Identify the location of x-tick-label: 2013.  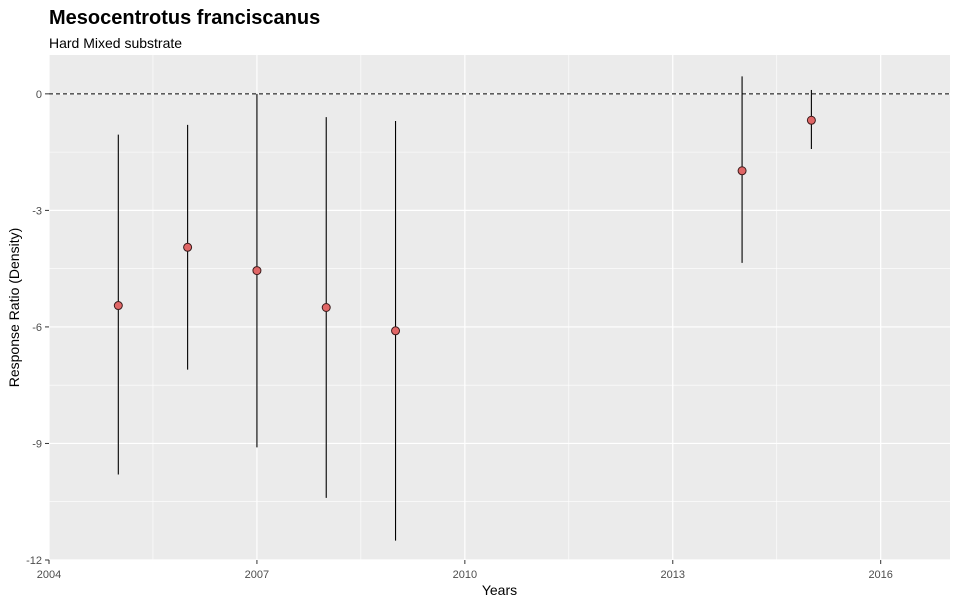
(673, 575).